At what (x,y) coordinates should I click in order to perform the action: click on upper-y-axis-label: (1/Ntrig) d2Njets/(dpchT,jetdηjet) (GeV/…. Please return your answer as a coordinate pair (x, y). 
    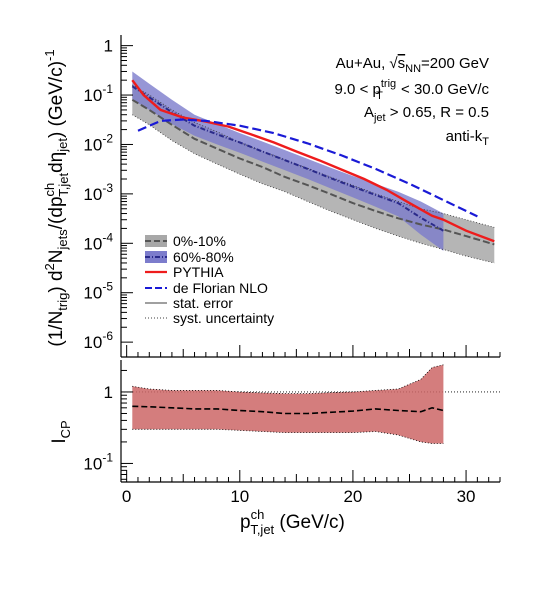
    Looking at the image, I should click on (56, 197).